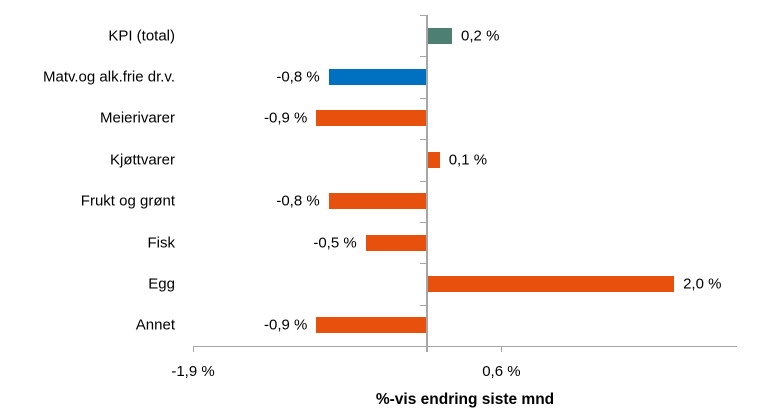  I want to click on value-label: -0,5 %, so click(335, 243).